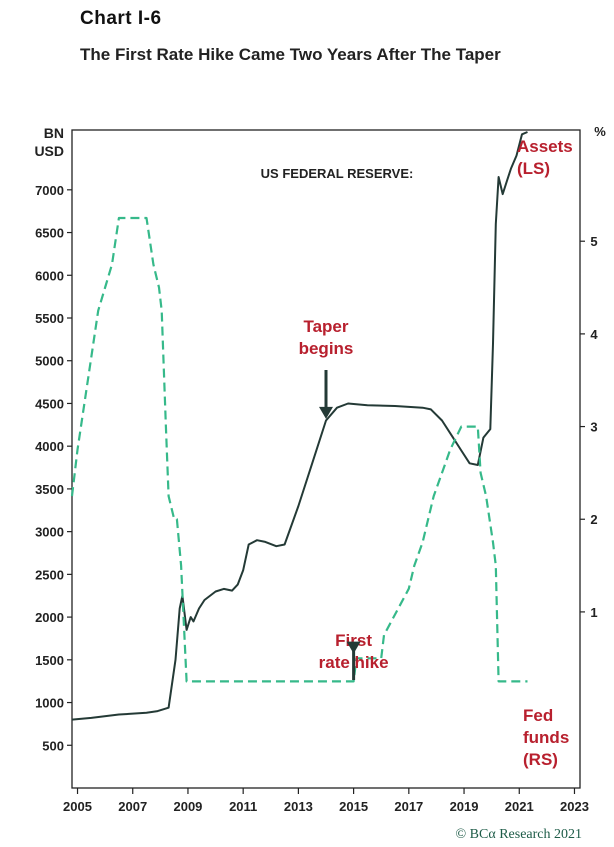 The width and height of the screenshot is (614, 847). I want to click on left-y-tick-label: 4500, so click(49, 403).